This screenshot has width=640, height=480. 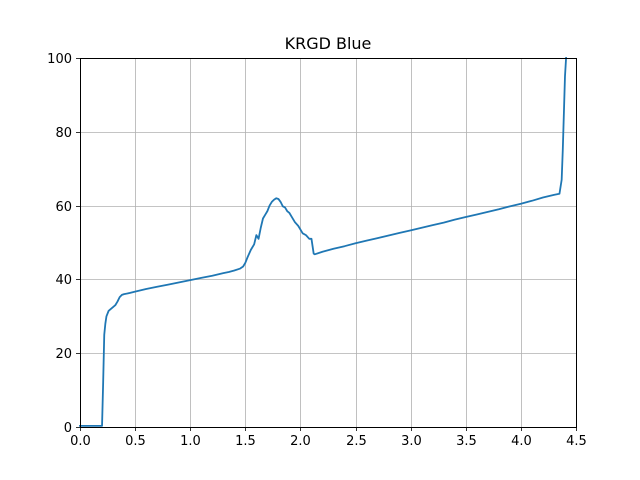 I want to click on x-tick-label: 2.0, so click(x=300, y=441).